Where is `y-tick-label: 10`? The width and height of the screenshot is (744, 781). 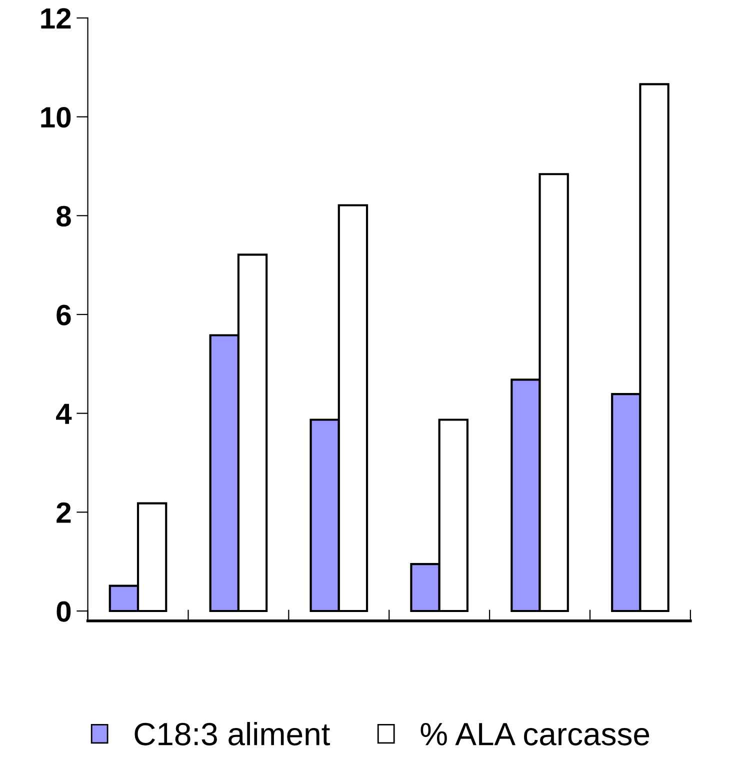 y-tick-label: 10 is located at coordinates (56, 117).